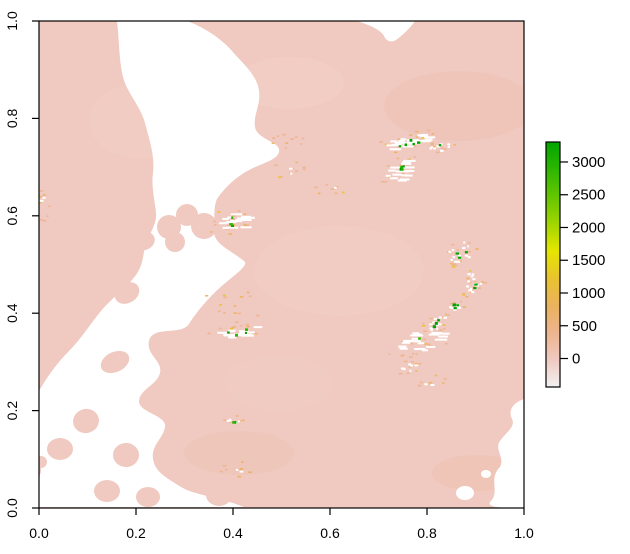  I want to click on y-tick-label: 0.0, so click(12, 508).